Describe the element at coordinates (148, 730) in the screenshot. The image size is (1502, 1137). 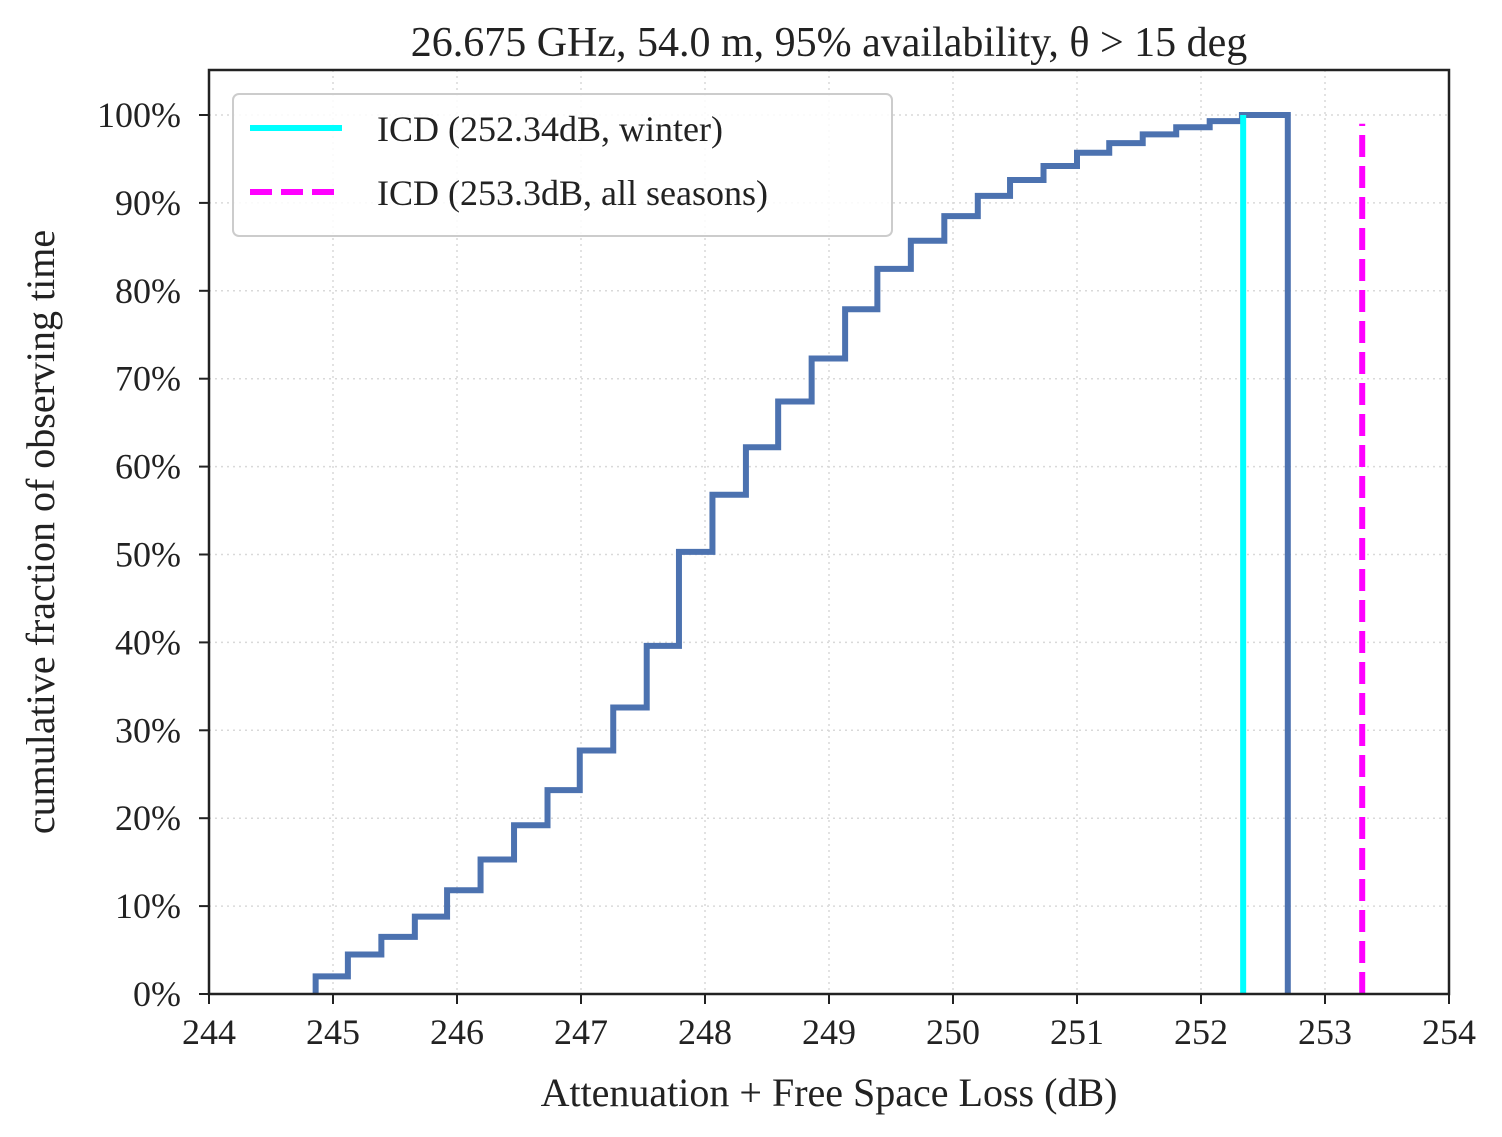
I see `y-tick-label-3: 30%` at that location.